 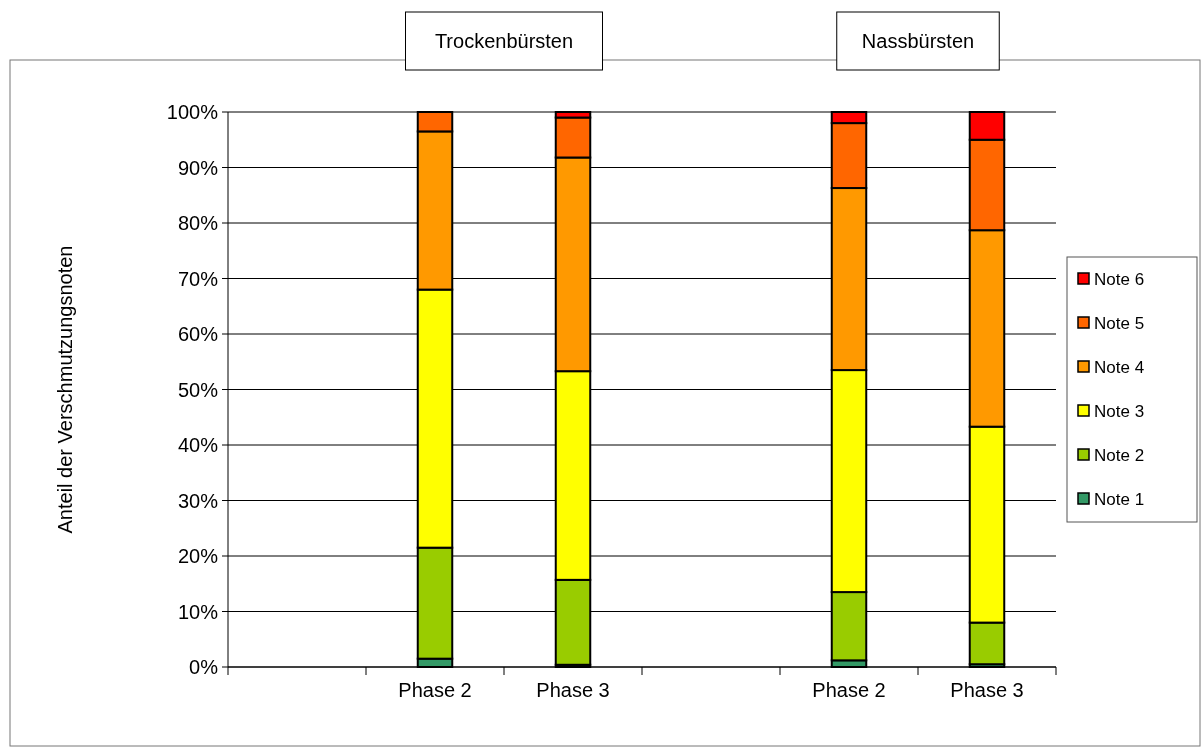 What do you see at coordinates (65, 389) in the screenshot?
I see `y-axis-title: Anteil der Verschmutzungsnoten` at bounding box center [65, 389].